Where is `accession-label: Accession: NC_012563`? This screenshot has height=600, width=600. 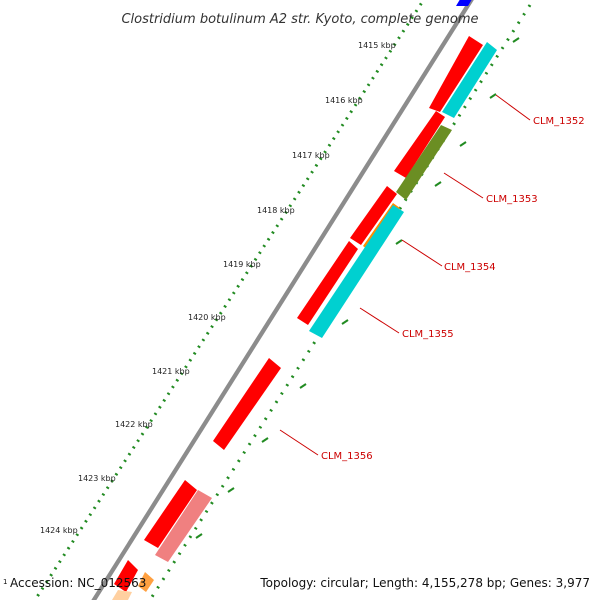 accession-label: Accession: NC_012563 is located at coordinates (78, 583).